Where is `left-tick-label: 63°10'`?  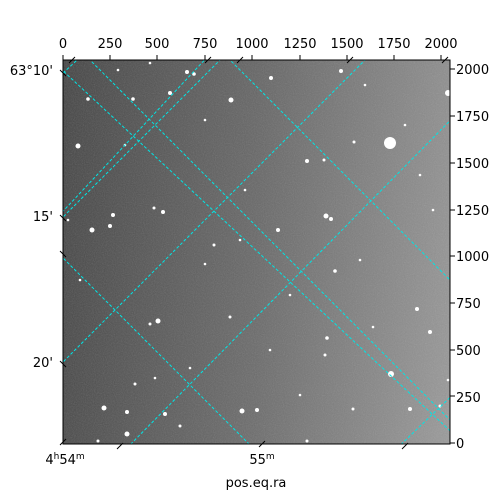 left-tick-label: 63°10' is located at coordinates (31, 71).